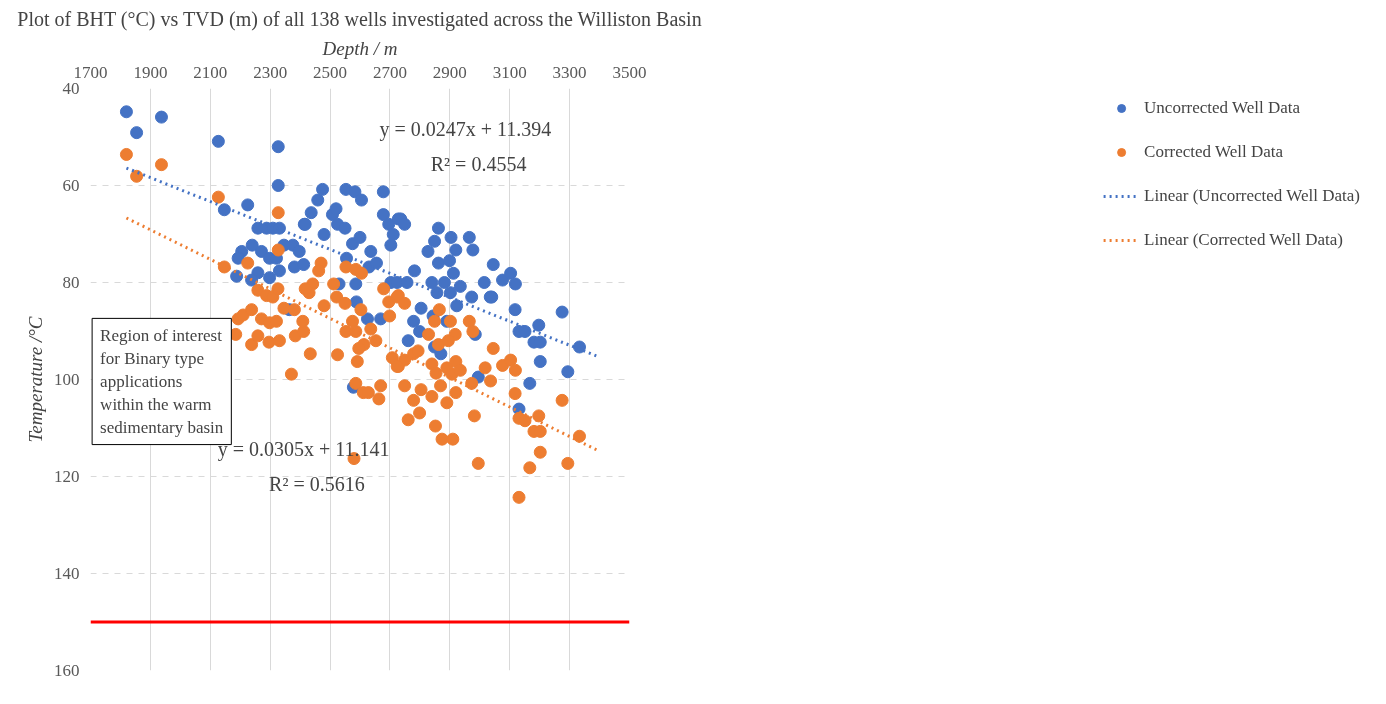  I want to click on legend-label: Linear (Corrected Well Data), so click(1244, 240).